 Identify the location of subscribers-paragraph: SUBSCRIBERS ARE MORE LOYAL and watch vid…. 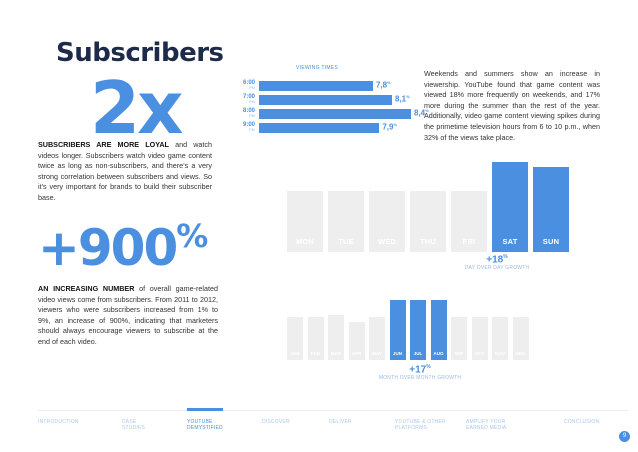
(125, 172).